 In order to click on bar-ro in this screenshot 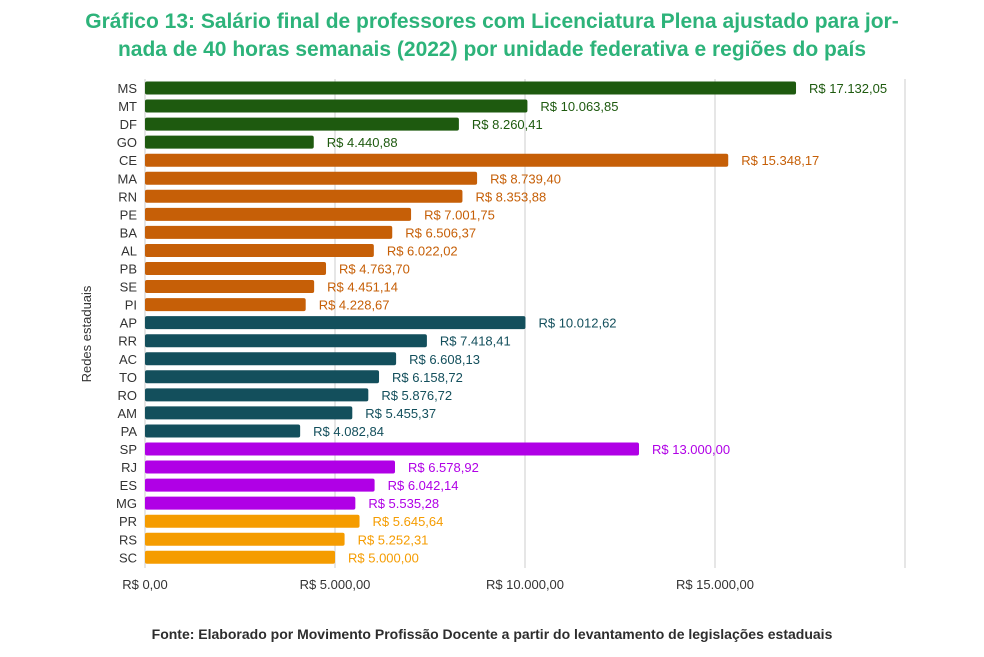, I will do `click(257, 395)`.